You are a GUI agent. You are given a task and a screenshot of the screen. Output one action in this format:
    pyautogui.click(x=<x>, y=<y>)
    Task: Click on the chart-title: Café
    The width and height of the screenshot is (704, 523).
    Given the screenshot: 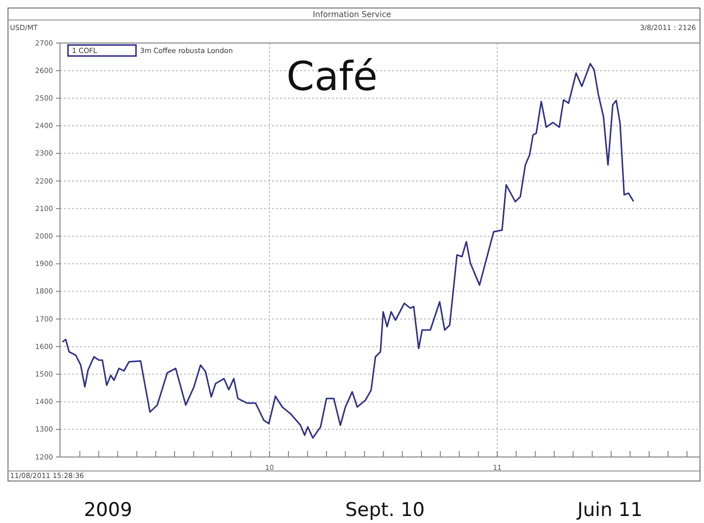 What is the action you would take?
    pyautogui.click(x=332, y=77)
    